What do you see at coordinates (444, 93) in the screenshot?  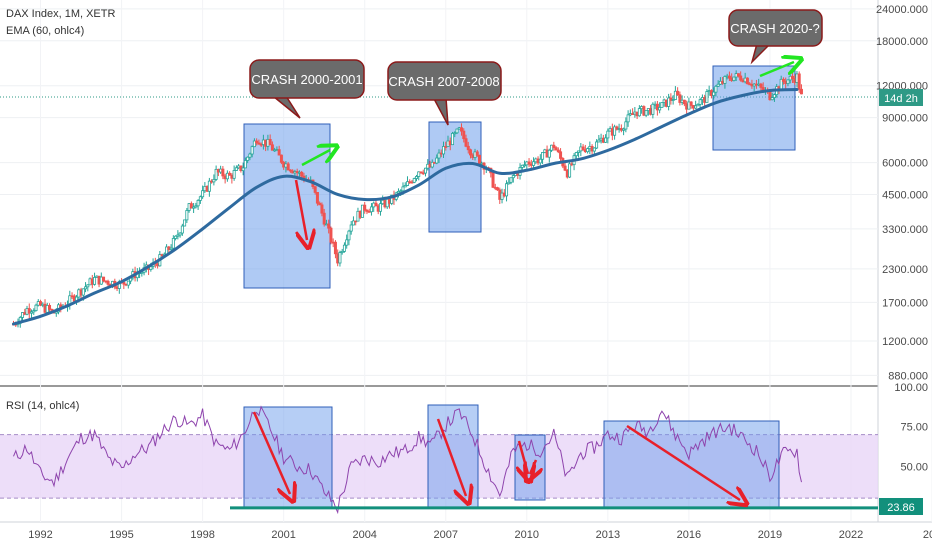 I see `callout-crash-2007: CRASH 2007-2008` at bounding box center [444, 93].